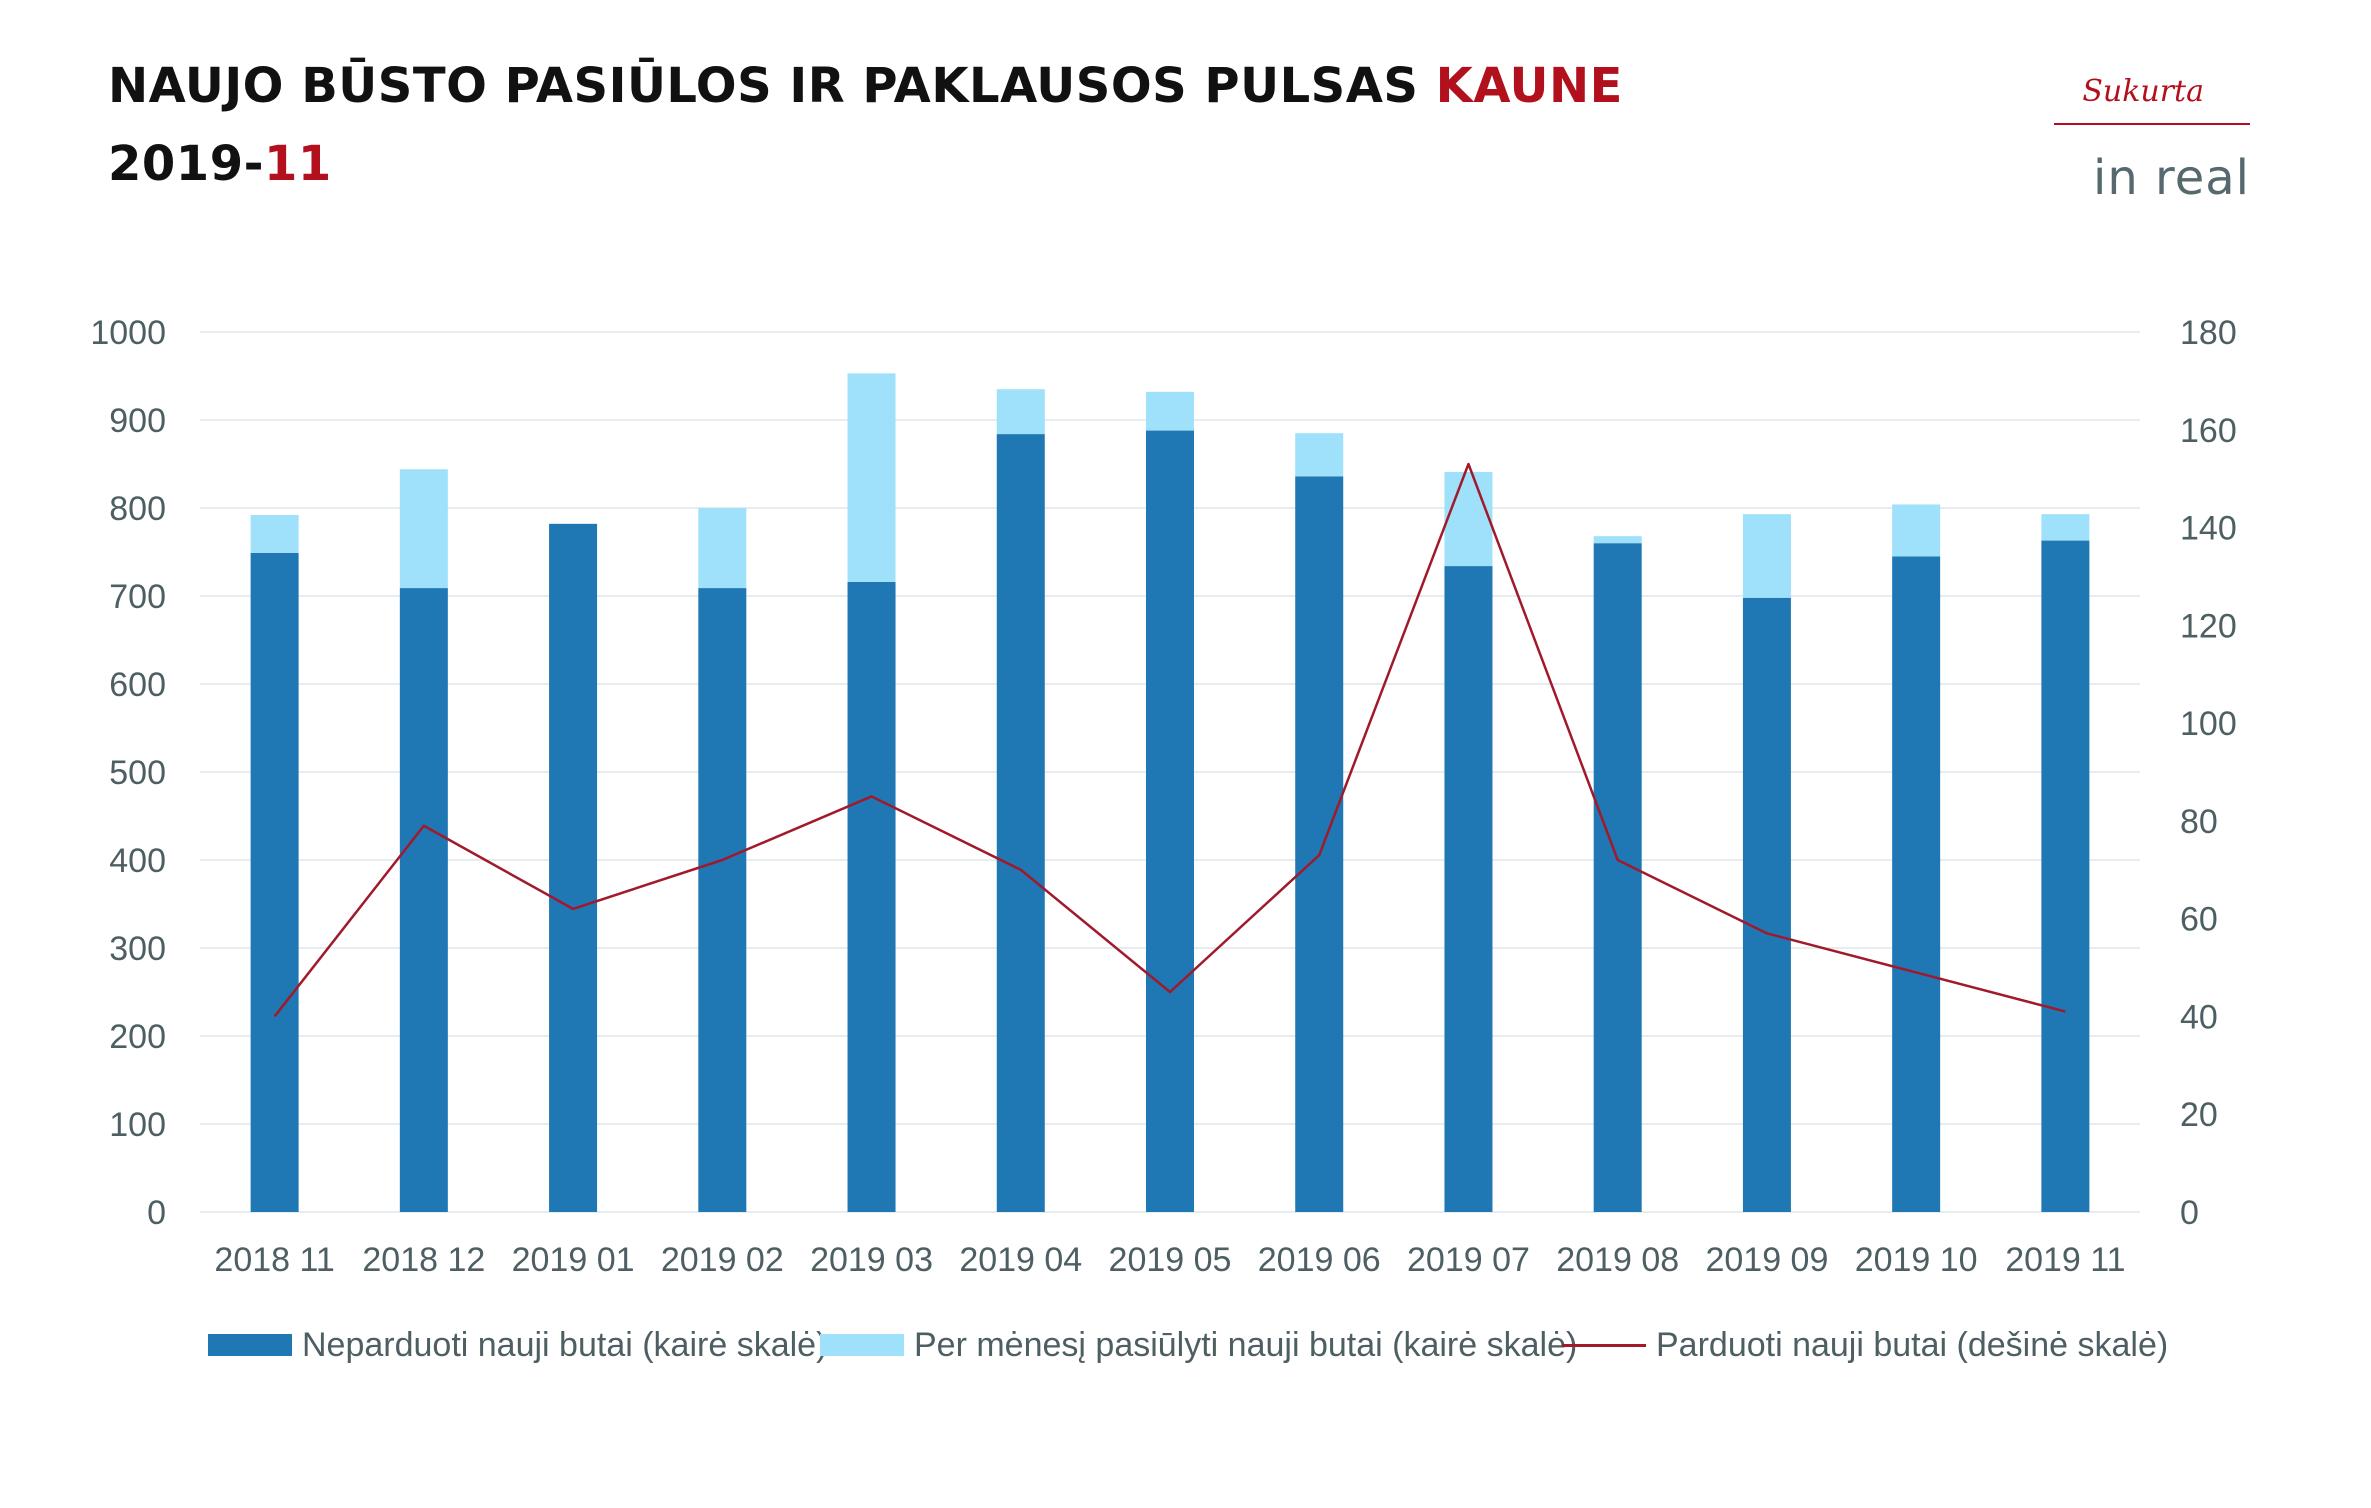  I want to click on logo-brand-text: in real, so click(2171, 178).